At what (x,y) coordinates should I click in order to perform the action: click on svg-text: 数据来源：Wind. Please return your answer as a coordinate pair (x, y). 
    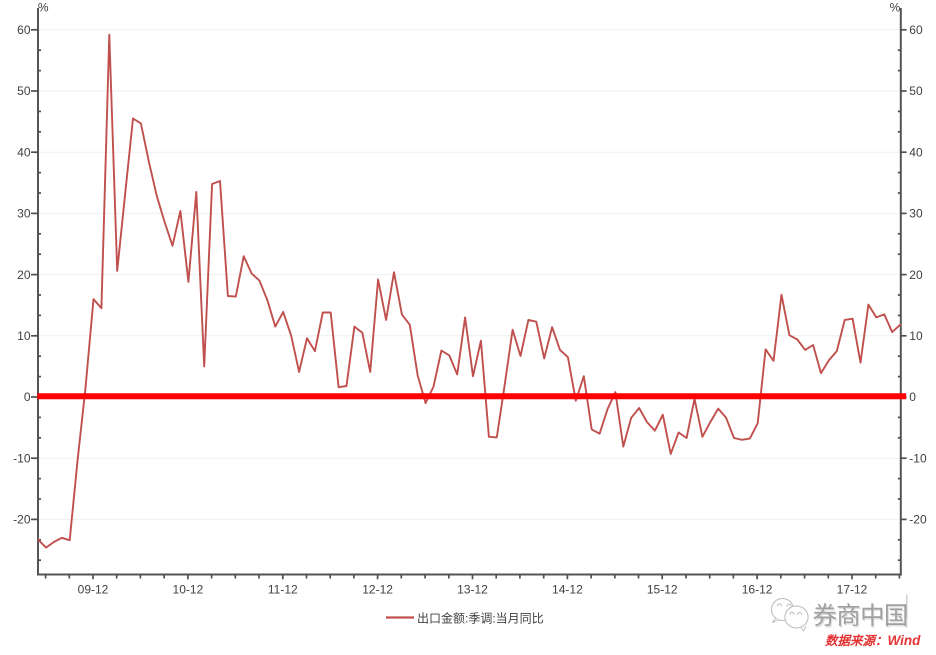
    Looking at the image, I should click on (873, 640).